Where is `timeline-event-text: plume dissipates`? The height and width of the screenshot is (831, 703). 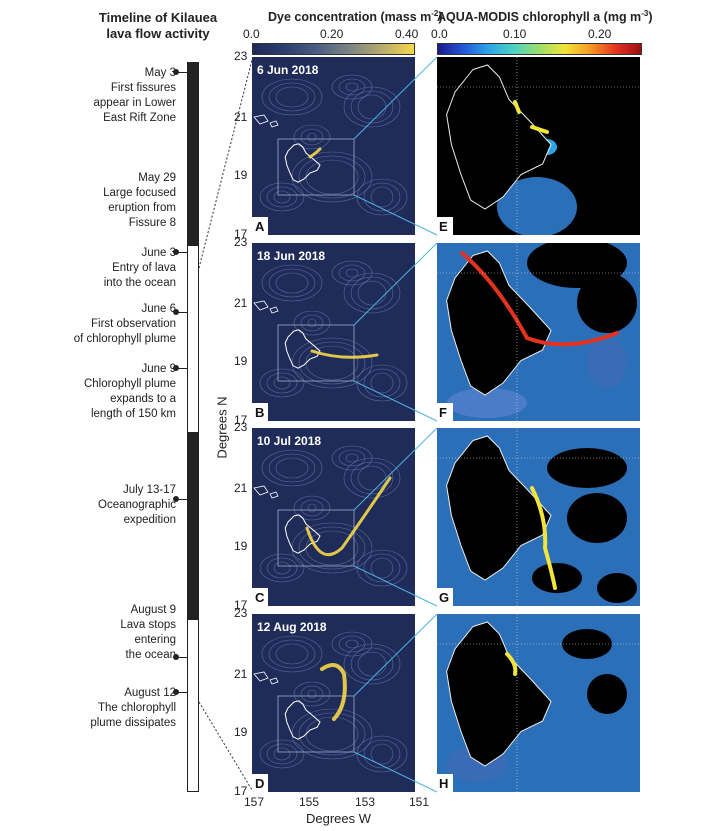
timeline-event-text: plume dissipates is located at coordinates (133, 723).